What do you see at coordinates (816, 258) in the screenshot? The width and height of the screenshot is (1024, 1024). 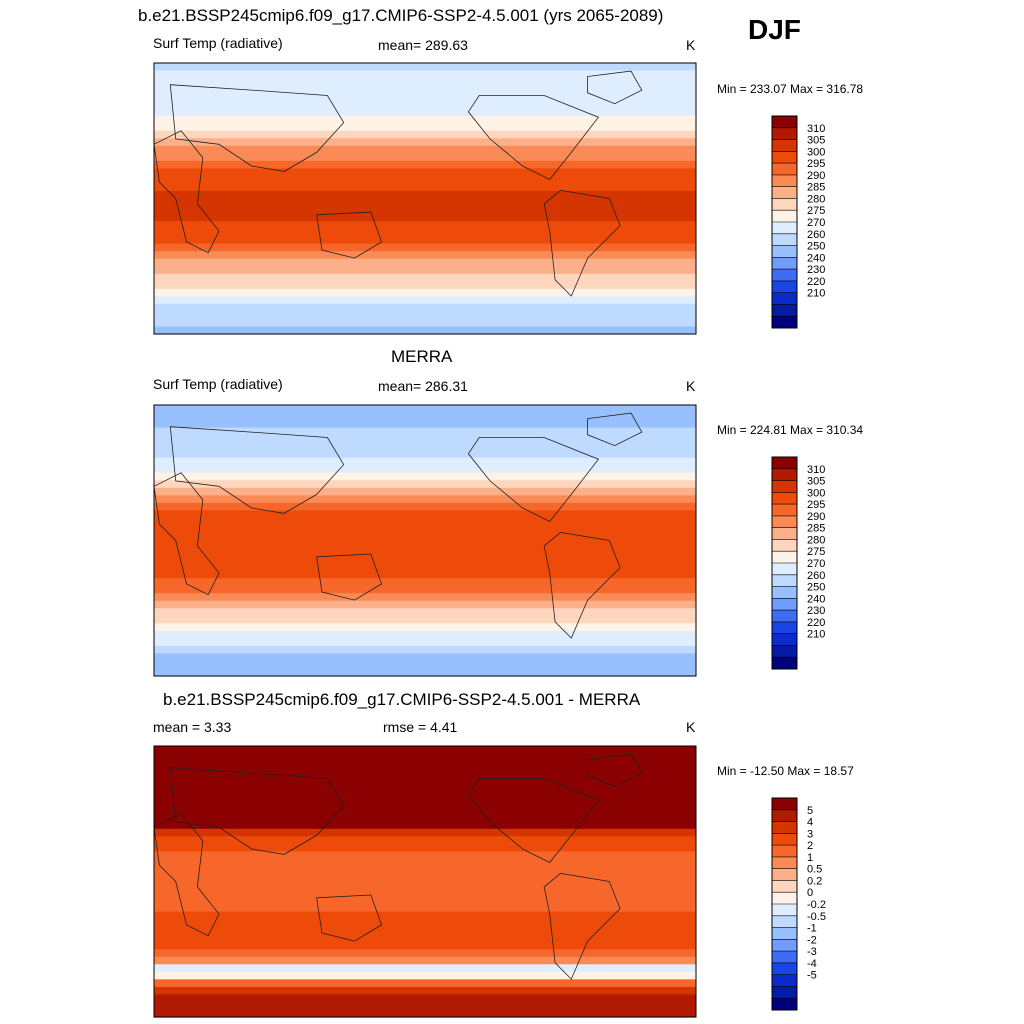 I see `colorbar-tick-label: 240` at bounding box center [816, 258].